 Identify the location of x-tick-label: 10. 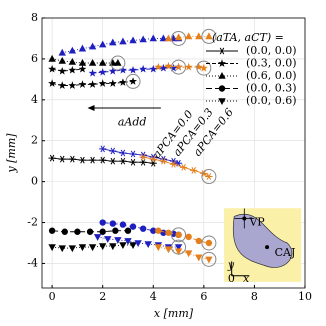
(305, 296).